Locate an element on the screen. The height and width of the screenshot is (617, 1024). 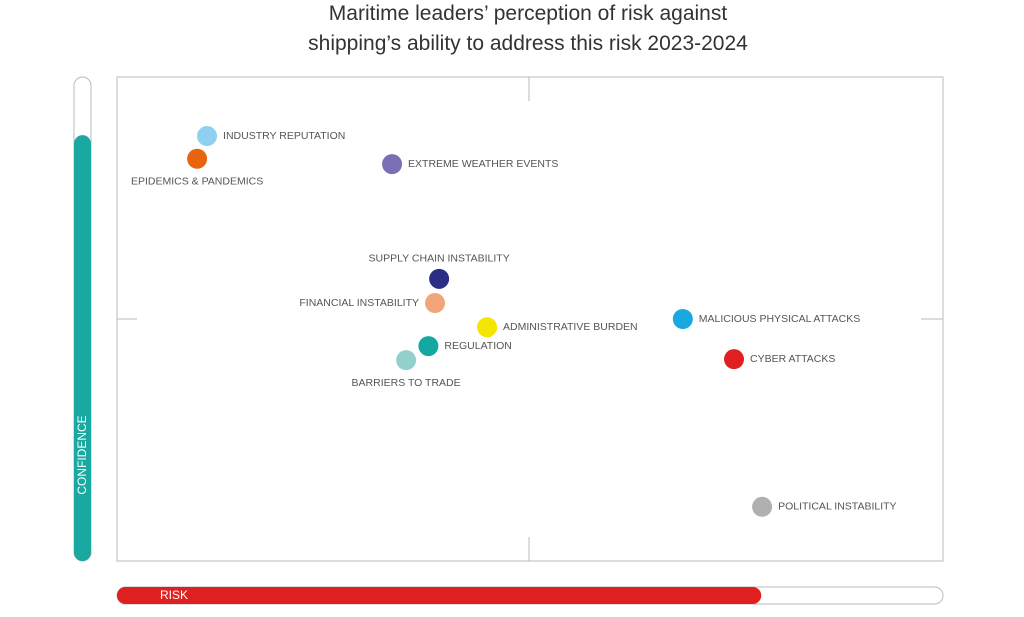
point-label: SUPPLY CHAIN INSTABILITY is located at coordinates (439, 259).